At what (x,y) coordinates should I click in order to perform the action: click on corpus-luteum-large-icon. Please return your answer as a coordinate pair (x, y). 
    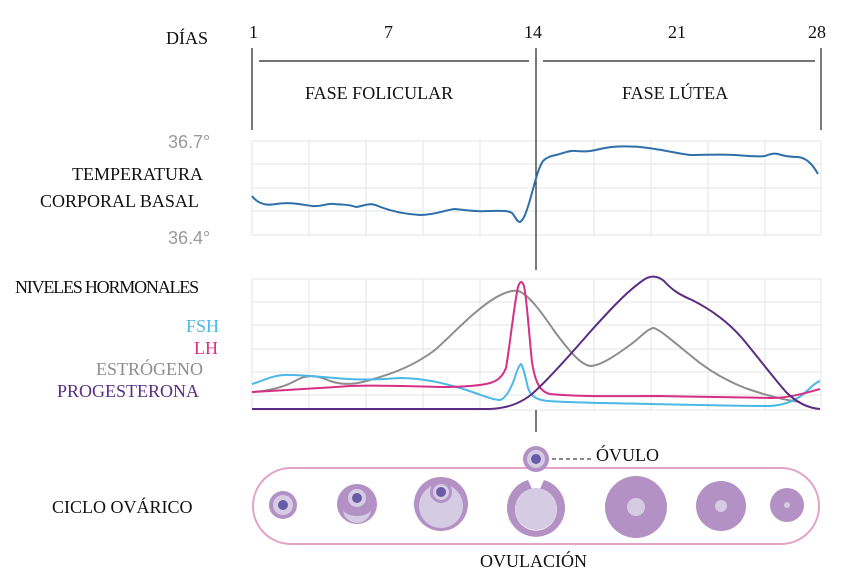
    Looking at the image, I should click on (636, 507).